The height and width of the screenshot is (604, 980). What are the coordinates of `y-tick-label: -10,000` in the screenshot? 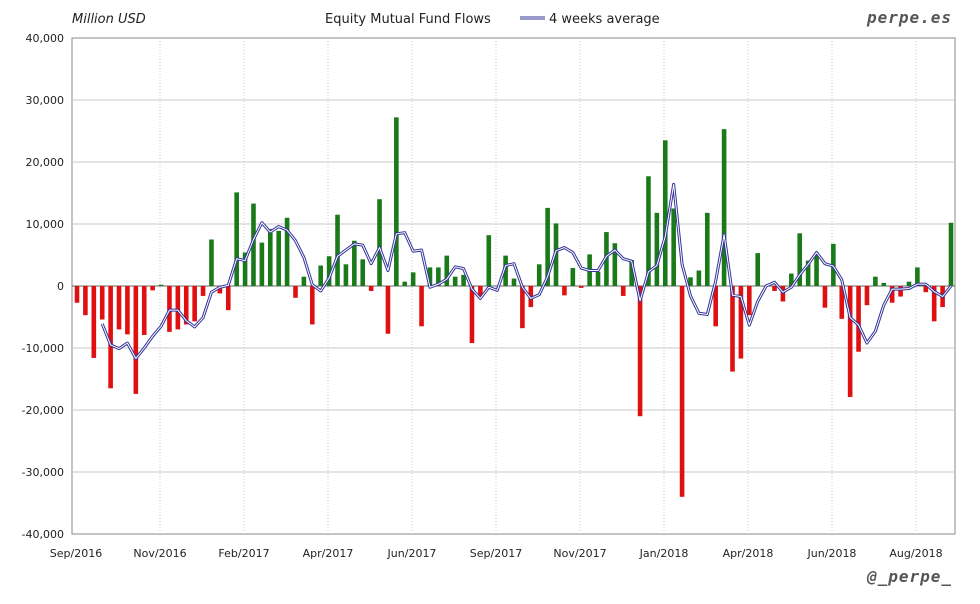 It's located at (43, 348).